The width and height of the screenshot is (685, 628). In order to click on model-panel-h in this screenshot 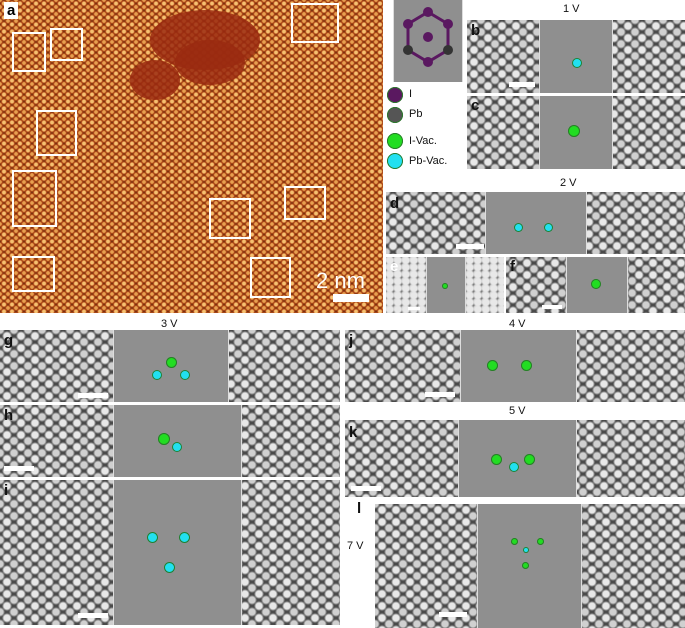, I will do `click(177, 441)`.